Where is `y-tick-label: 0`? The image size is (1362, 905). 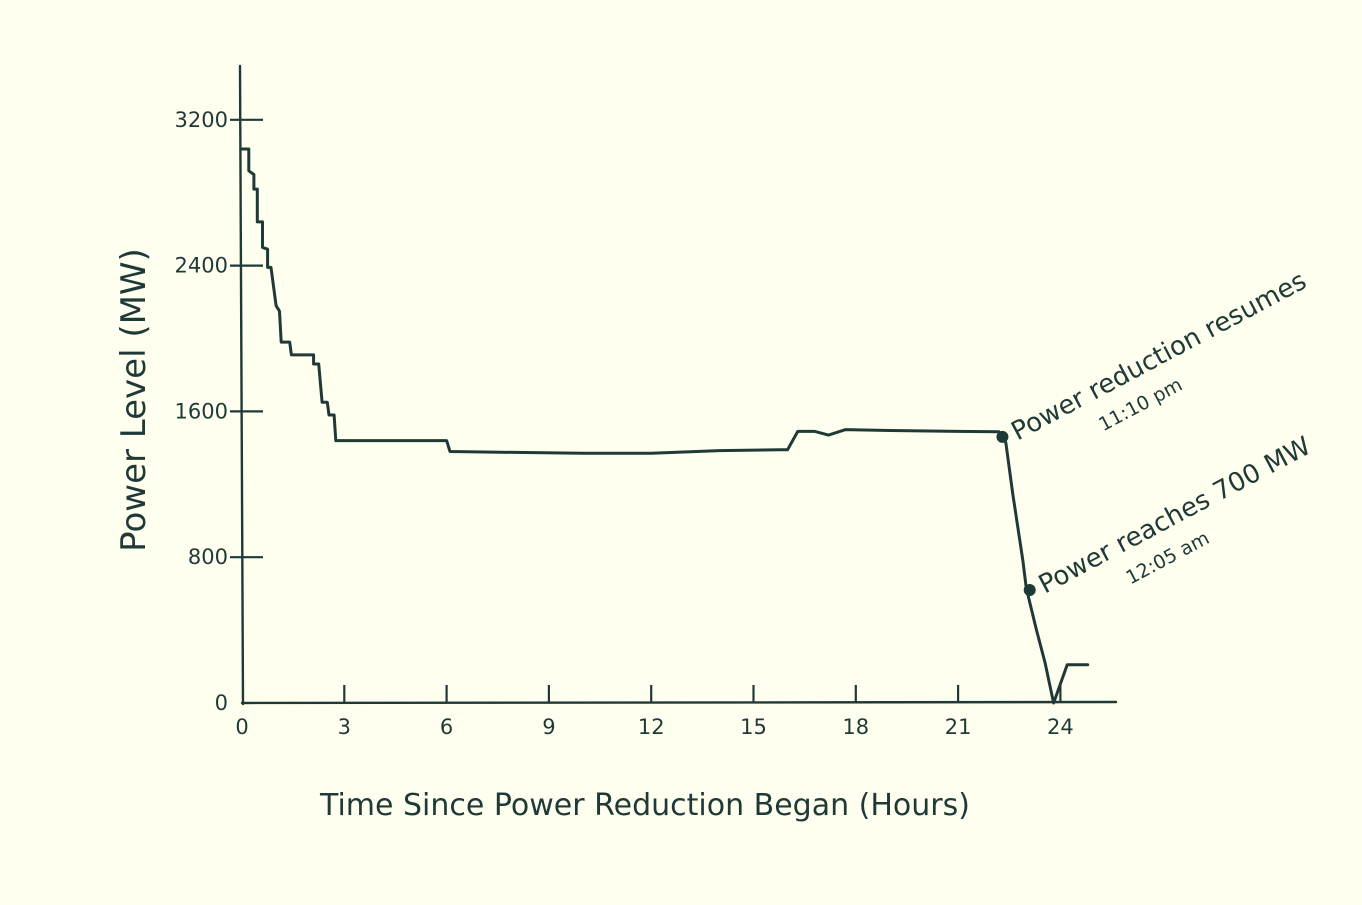 y-tick-label: 0 is located at coordinates (221, 703).